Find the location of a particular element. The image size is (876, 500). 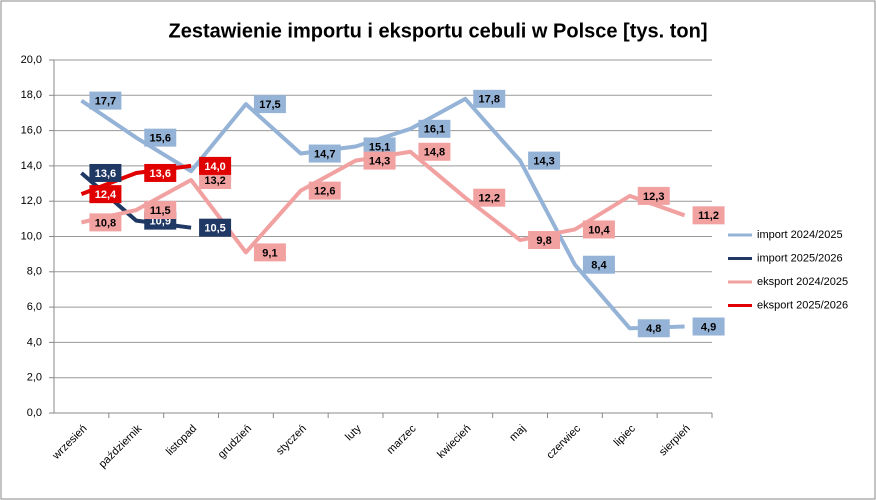

data-label: 11,5 is located at coordinates (160, 210).